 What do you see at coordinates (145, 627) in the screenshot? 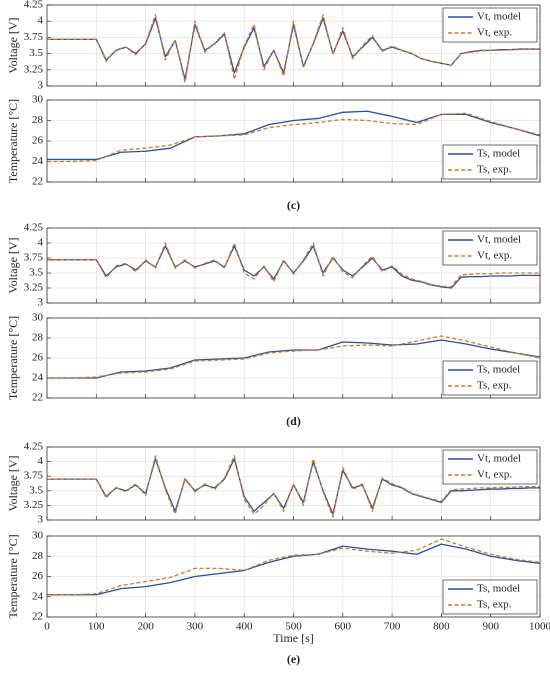
I see `x-tick-label: 200` at bounding box center [145, 627].